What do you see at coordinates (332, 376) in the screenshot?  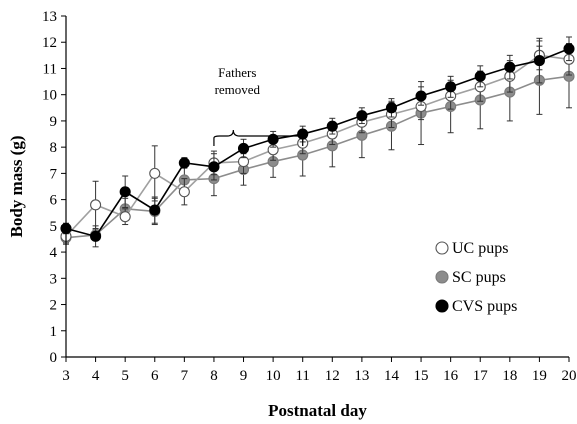 I see `x-tick-label: 12` at bounding box center [332, 376].